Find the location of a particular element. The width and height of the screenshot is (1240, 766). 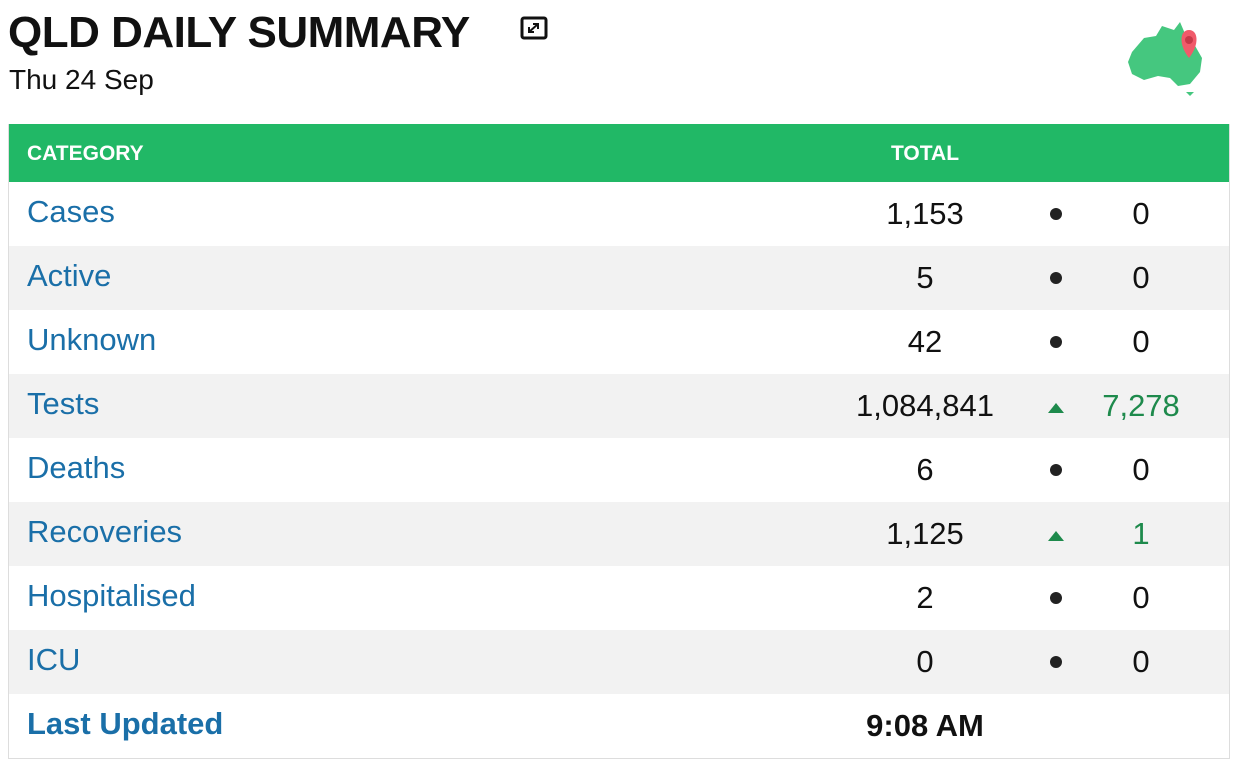

column-header: CATEGORY is located at coordinates (85, 153).